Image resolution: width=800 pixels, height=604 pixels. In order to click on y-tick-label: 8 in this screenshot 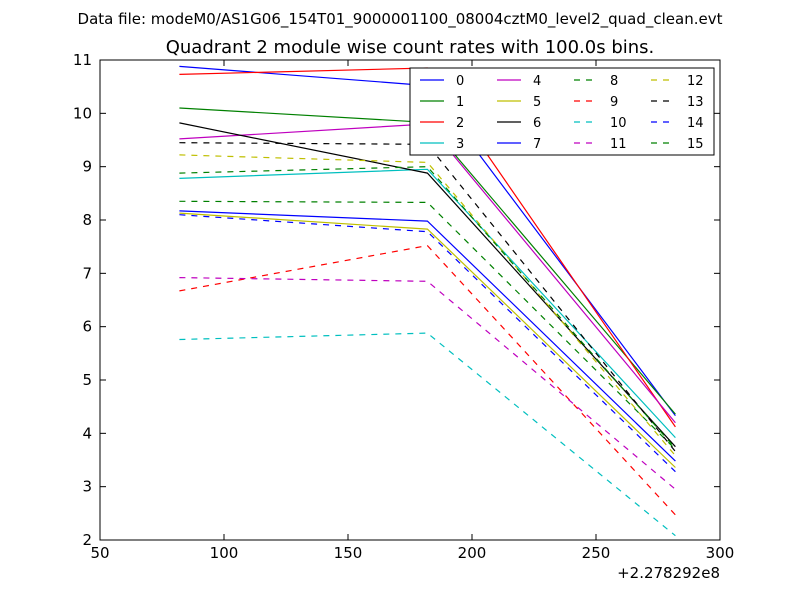, I will do `click(87, 220)`.